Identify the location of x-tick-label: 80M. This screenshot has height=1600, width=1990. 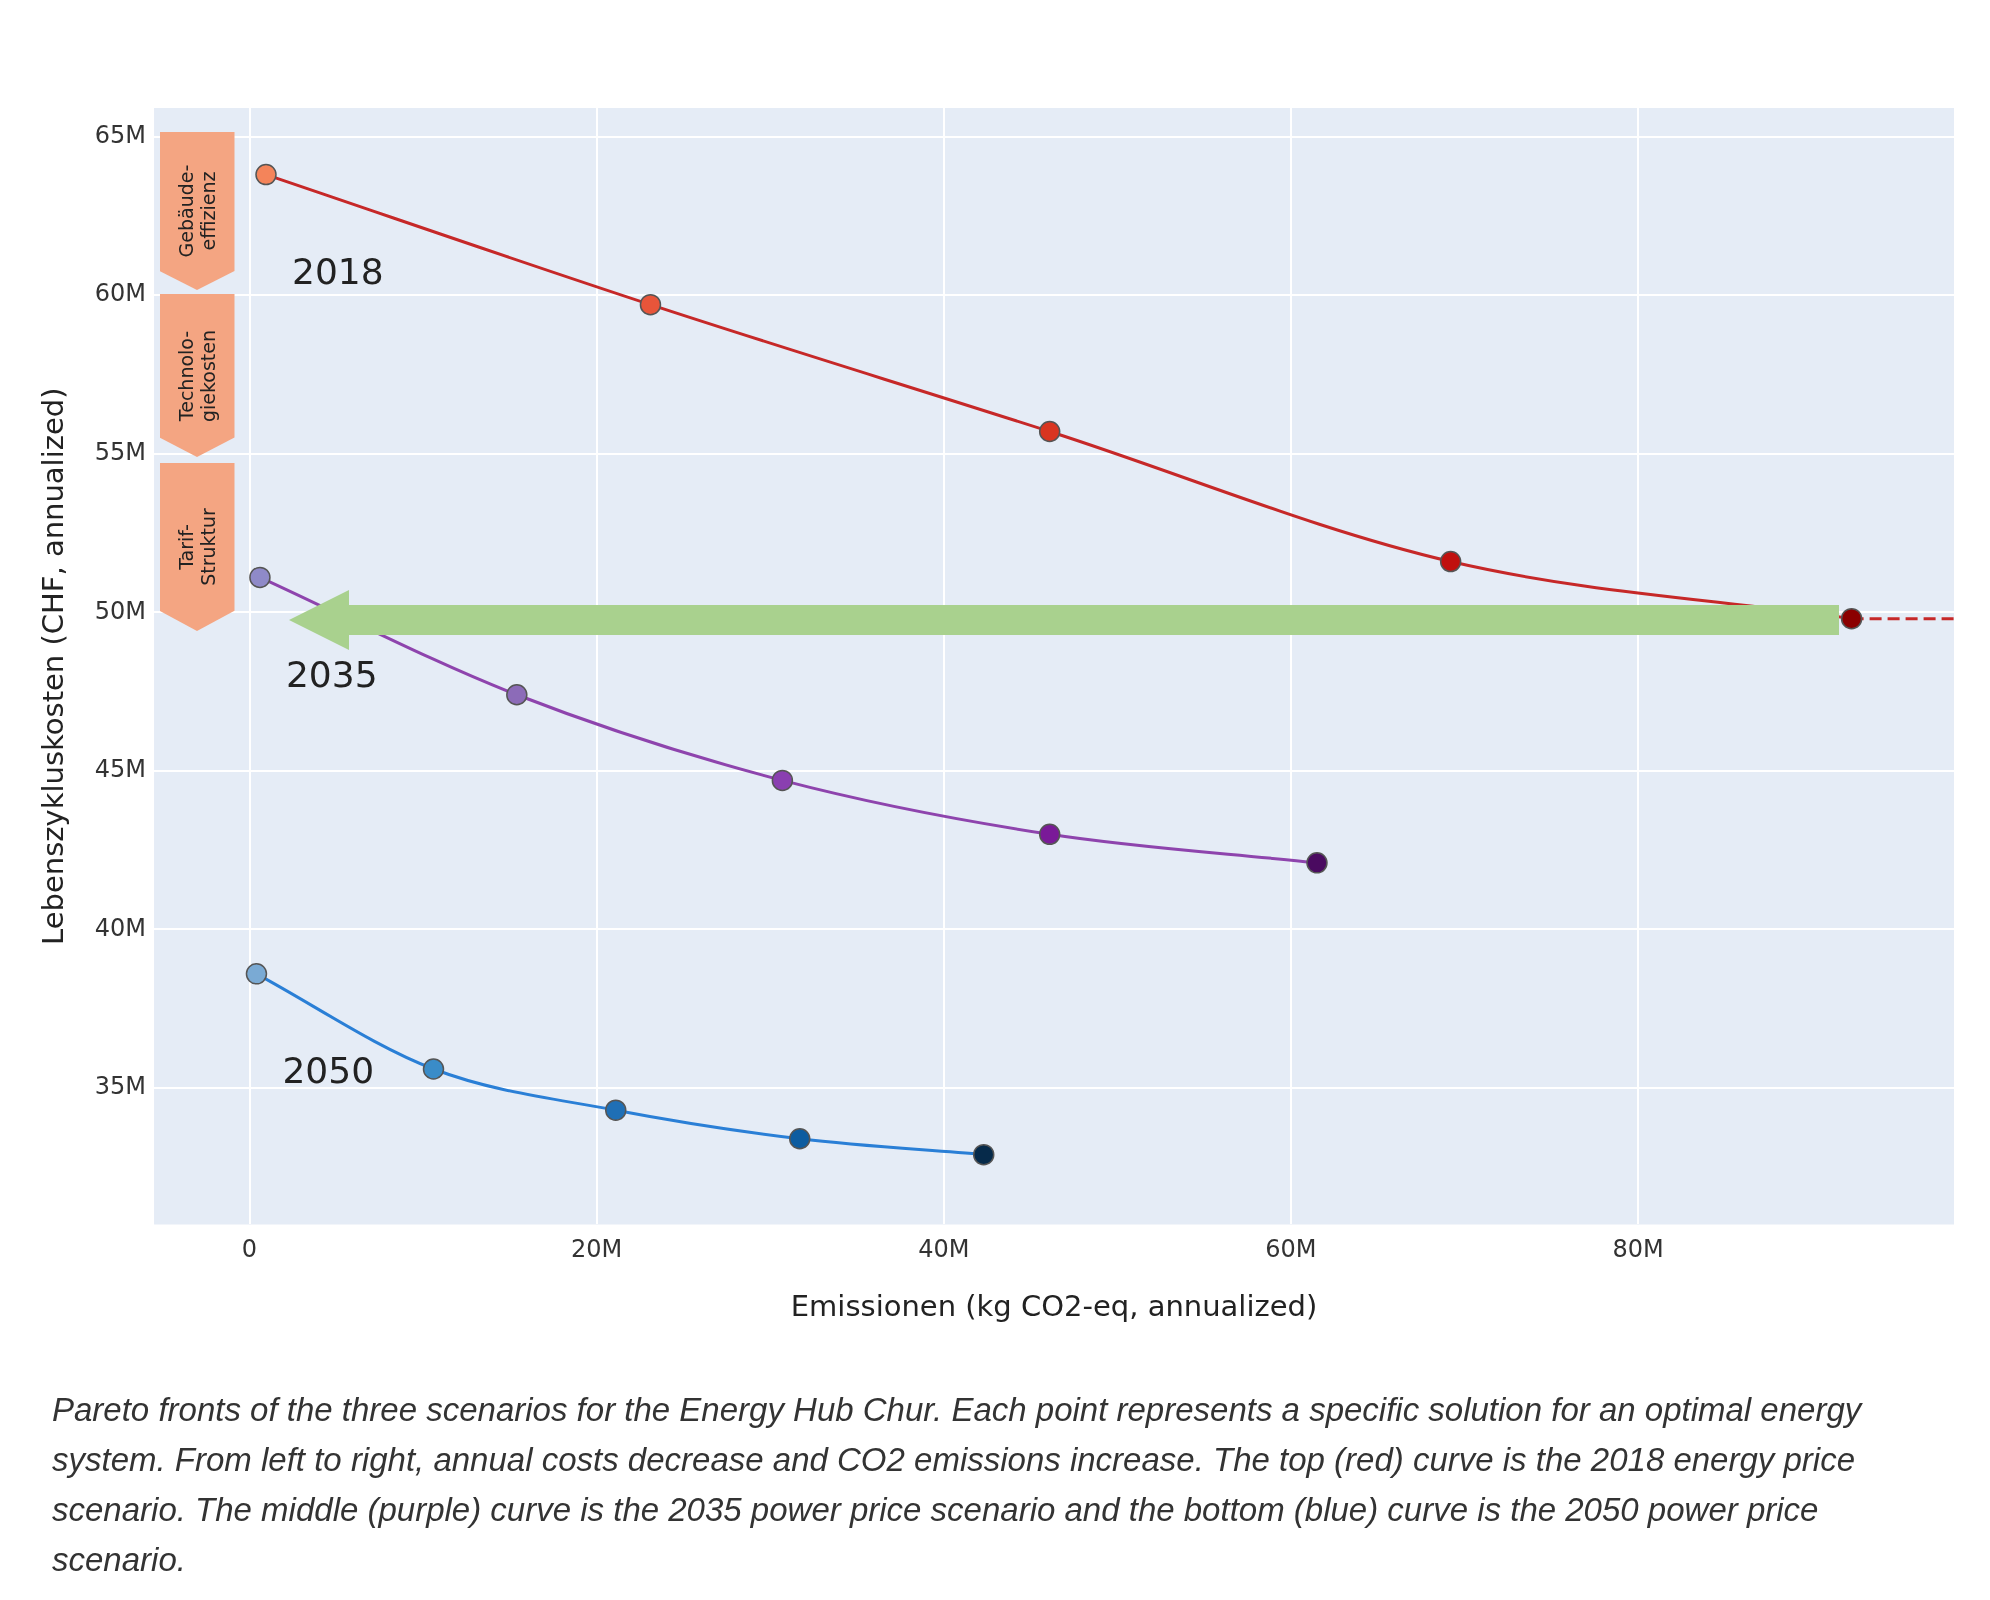
(1638, 1249).